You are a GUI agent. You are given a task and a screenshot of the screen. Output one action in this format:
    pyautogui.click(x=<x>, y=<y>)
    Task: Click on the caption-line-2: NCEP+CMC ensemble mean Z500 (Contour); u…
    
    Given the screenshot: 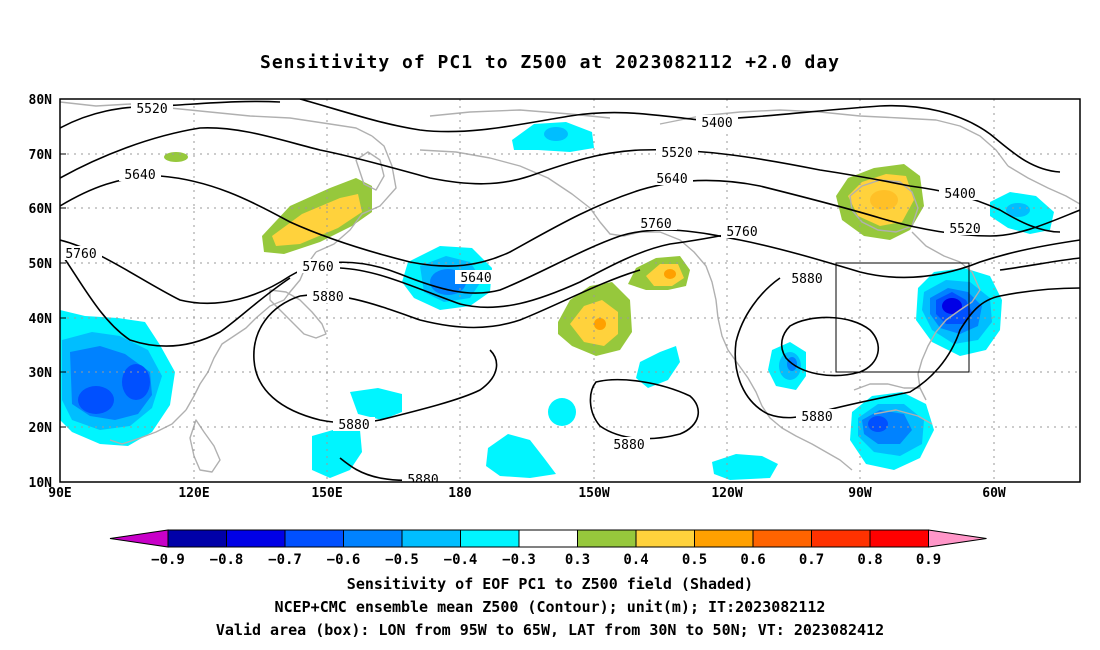 What is the action you would take?
    pyautogui.click(x=550, y=607)
    